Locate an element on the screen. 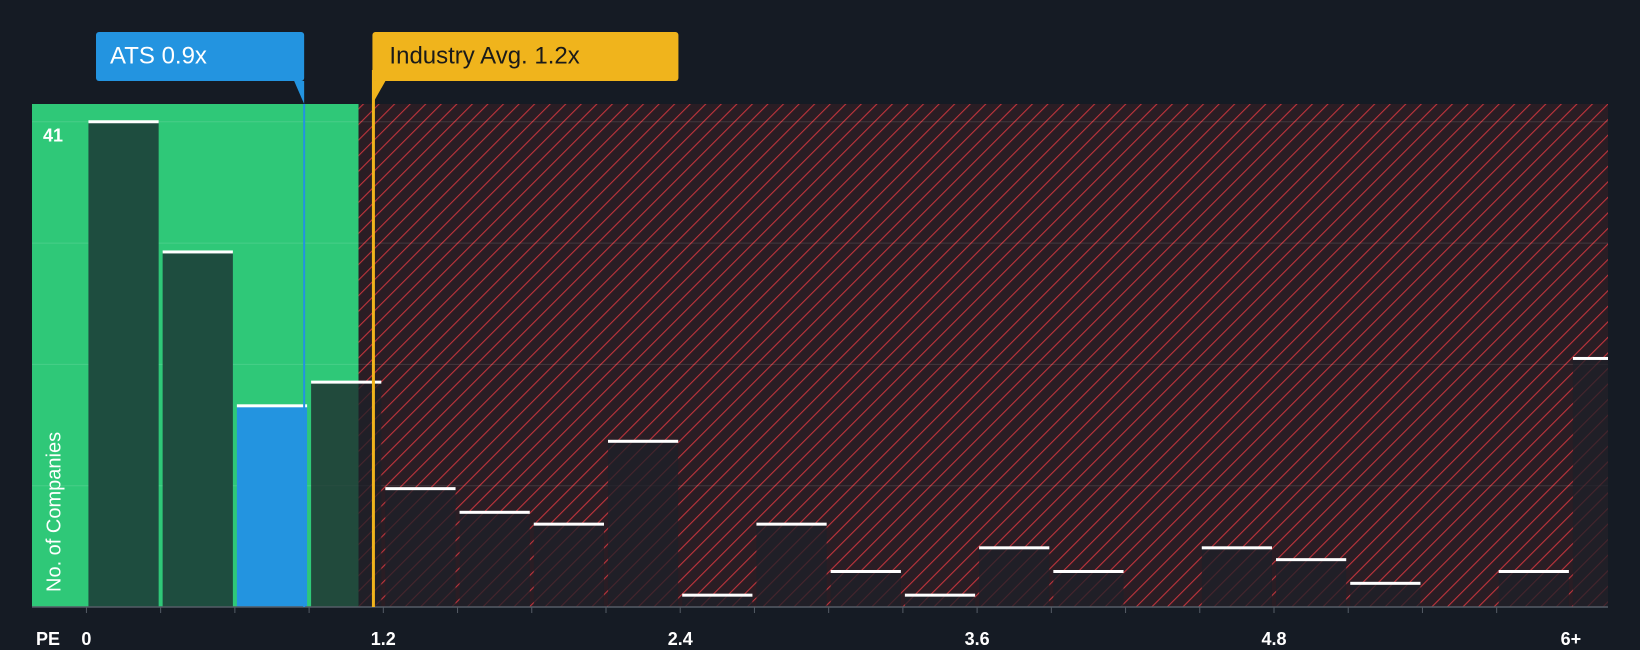  x-tick-label: 4.8 is located at coordinates (1273, 639).